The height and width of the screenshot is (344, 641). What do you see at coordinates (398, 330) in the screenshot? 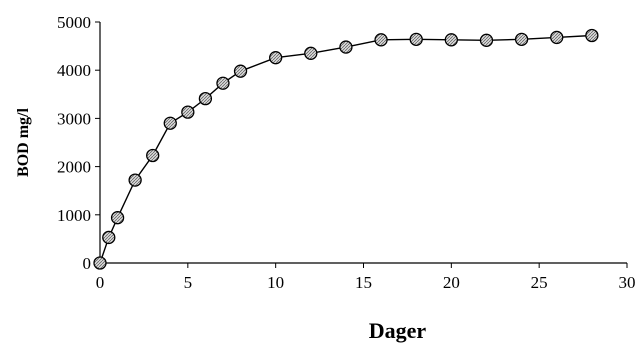
I see `x-axis-title: Dager` at bounding box center [398, 330].